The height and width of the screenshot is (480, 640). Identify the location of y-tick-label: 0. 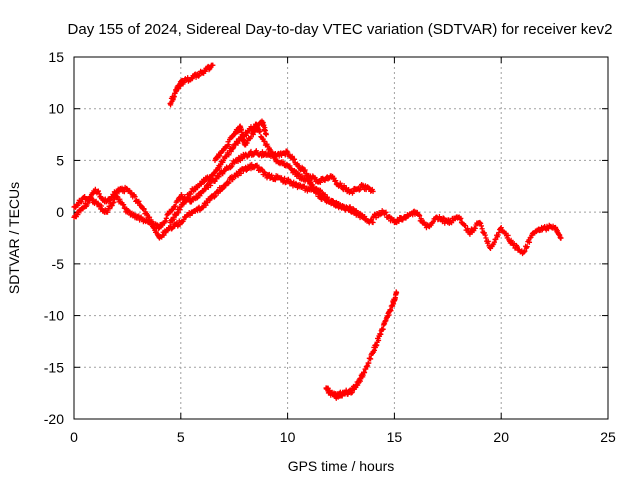
(60, 212).